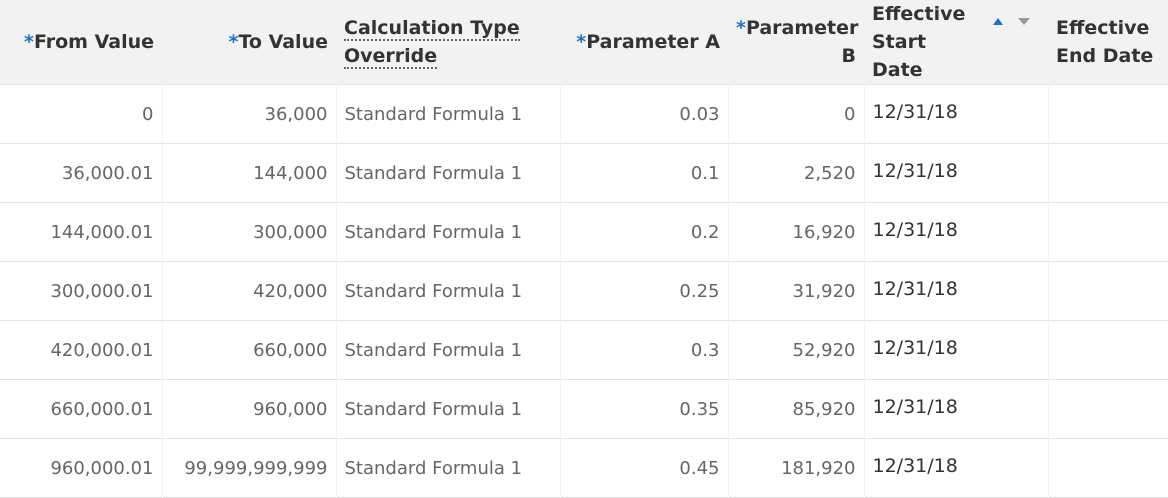 The height and width of the screenshot is (498, 1168). I want to click on table-cell: 0.45, so click(643, 468).